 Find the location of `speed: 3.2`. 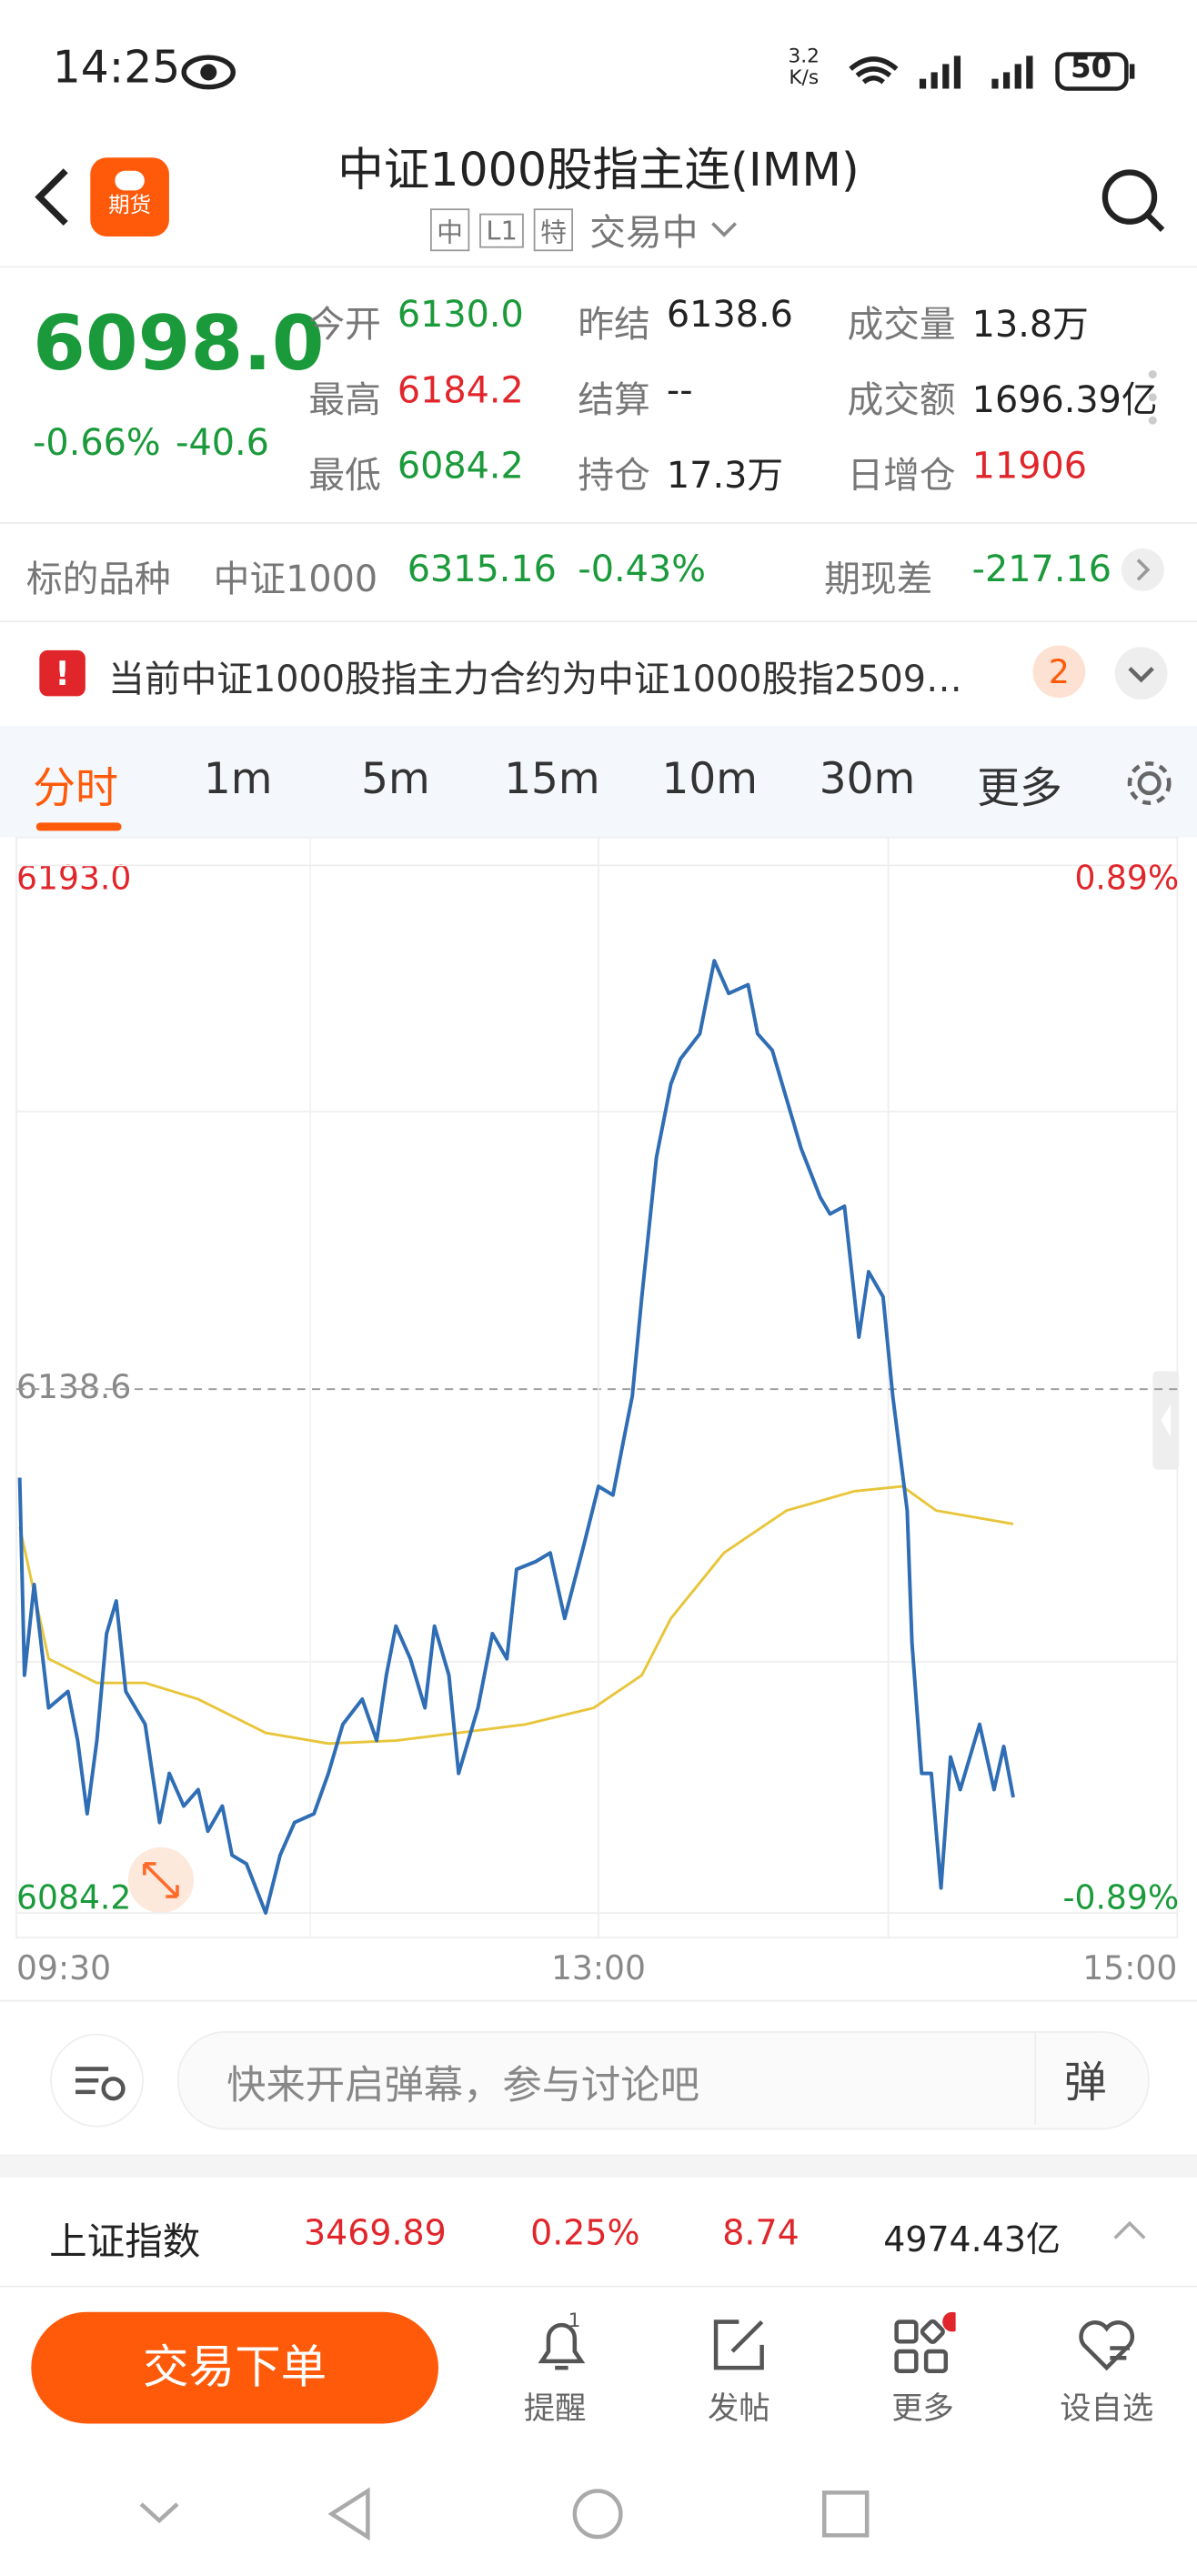

speed: 3.2 is located at coordinates (804, 56).